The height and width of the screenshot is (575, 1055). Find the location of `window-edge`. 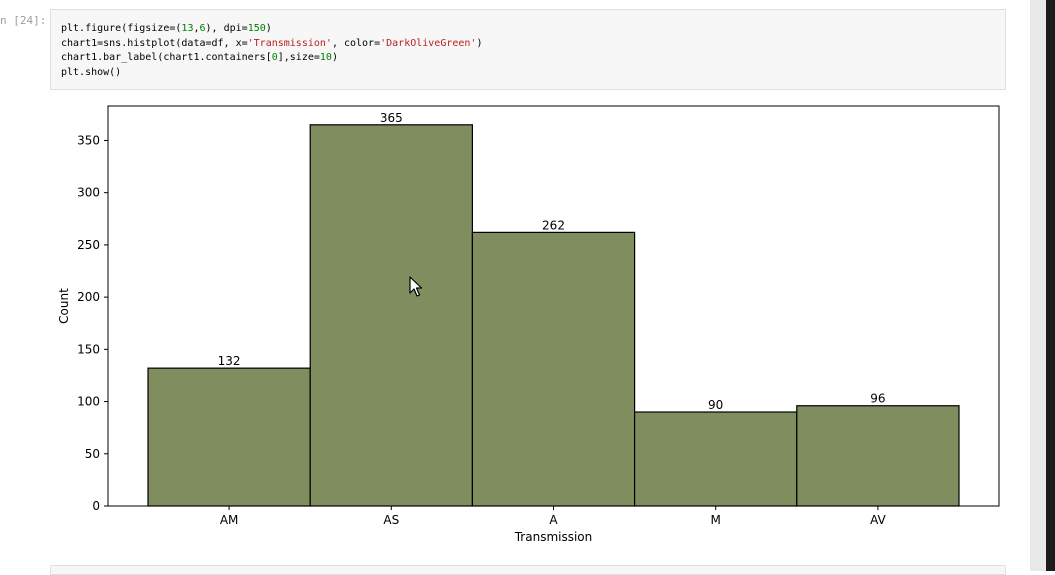

window-edge is located at coordinates (1050, 285).